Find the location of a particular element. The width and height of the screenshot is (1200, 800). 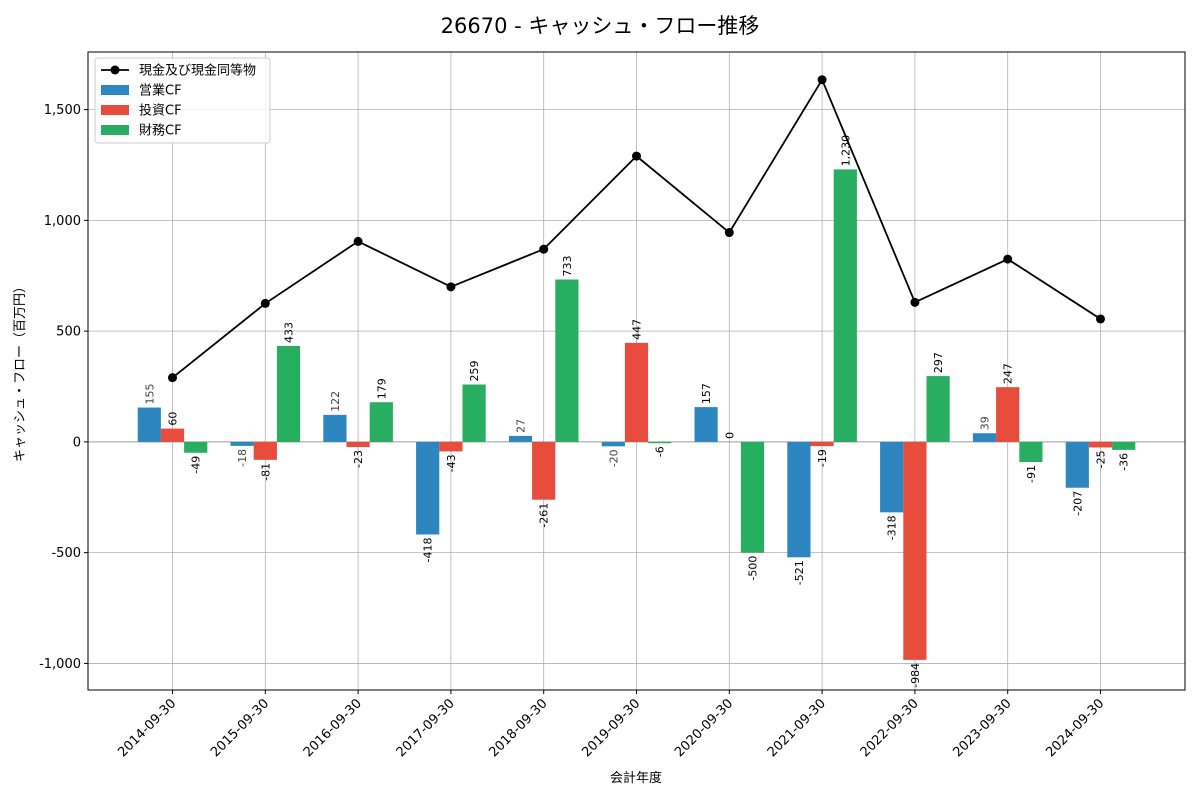

bar-営業CF-2014-09-30 is located at coordinates (149, 424).